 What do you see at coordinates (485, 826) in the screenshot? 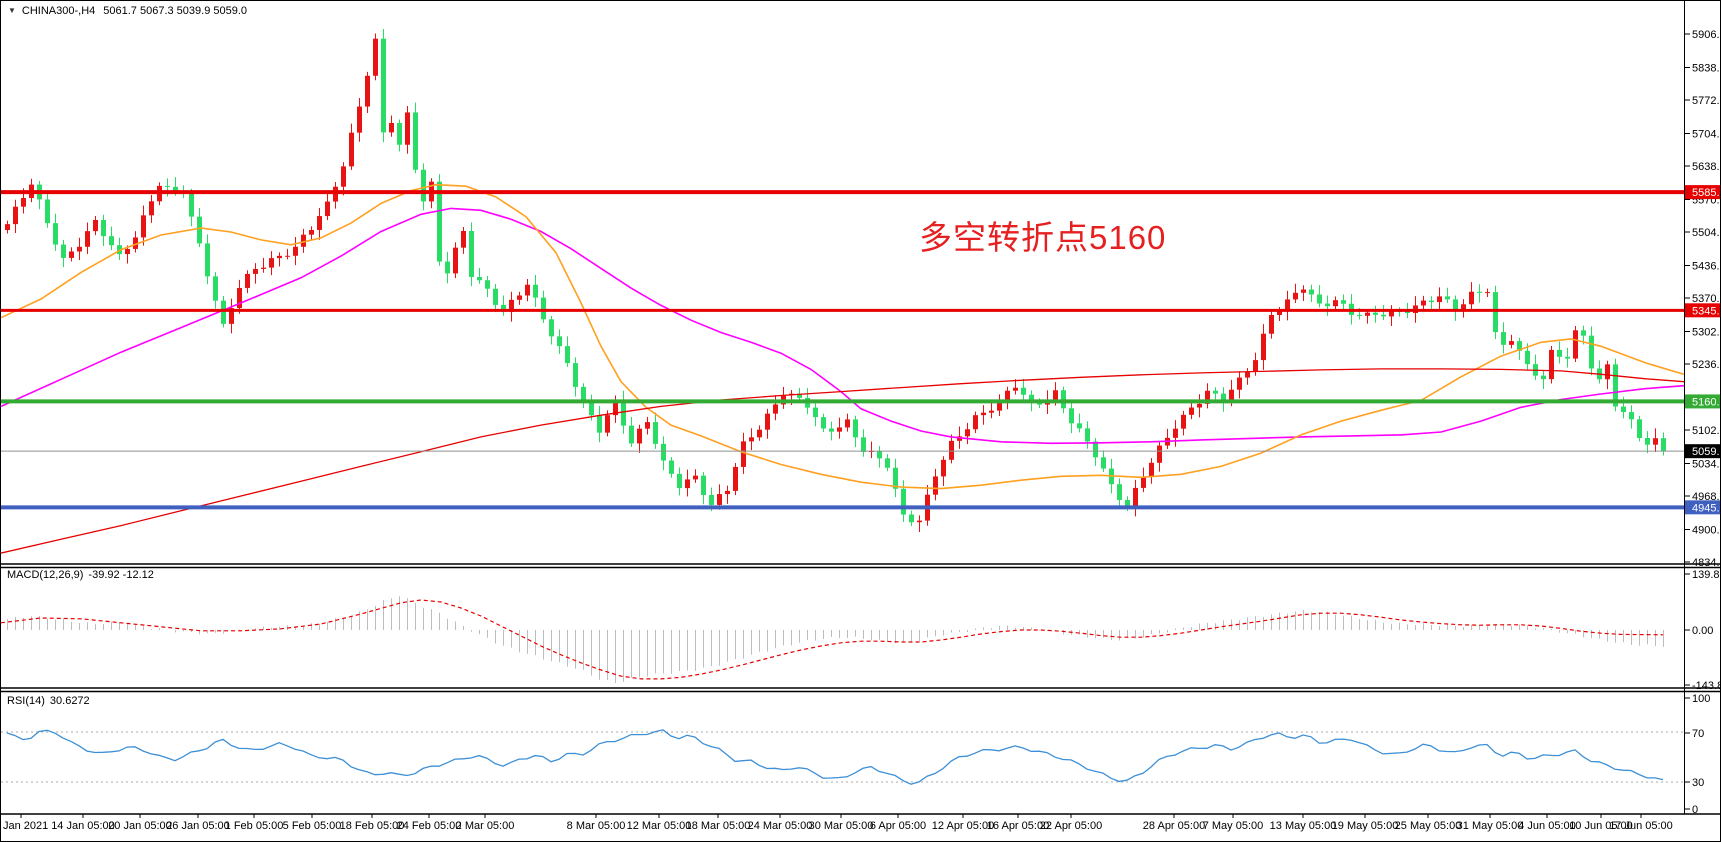
I see `time-tick-label: 2 Mar 05:00` at bounding box center [485, 826].